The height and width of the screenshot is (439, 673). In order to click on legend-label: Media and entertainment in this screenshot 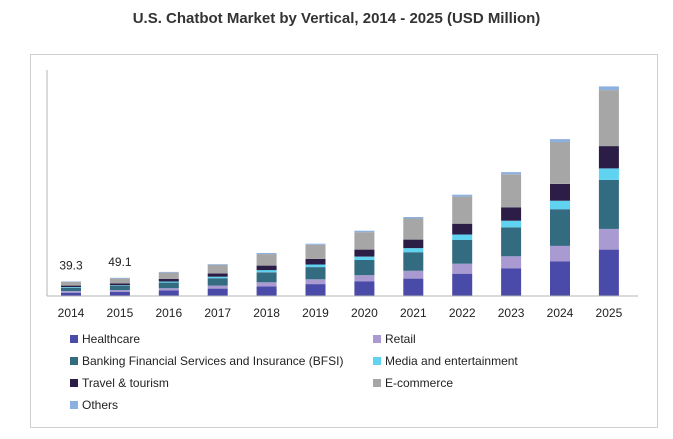, I will do `click(451, 361)`.